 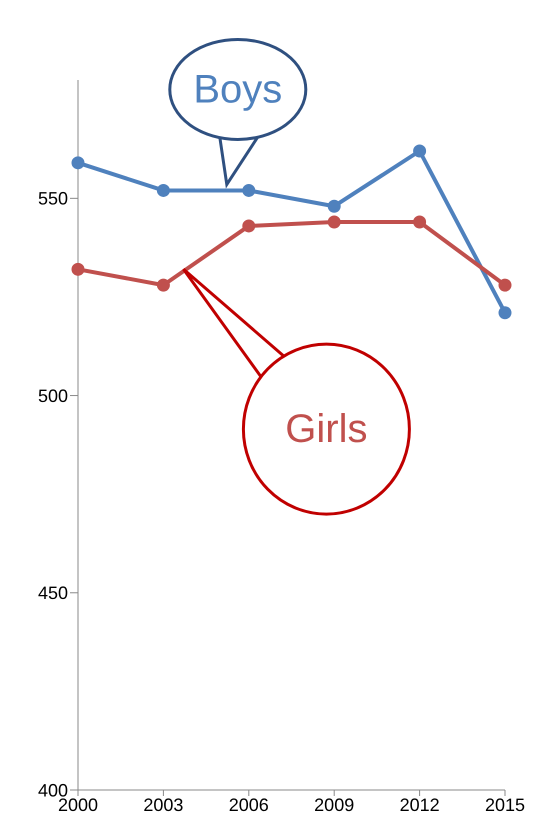 What do you see at coordinates (505, 804) in the screenshot?
I see `x-tick-label: 2015` at bounding box center [505, 804].